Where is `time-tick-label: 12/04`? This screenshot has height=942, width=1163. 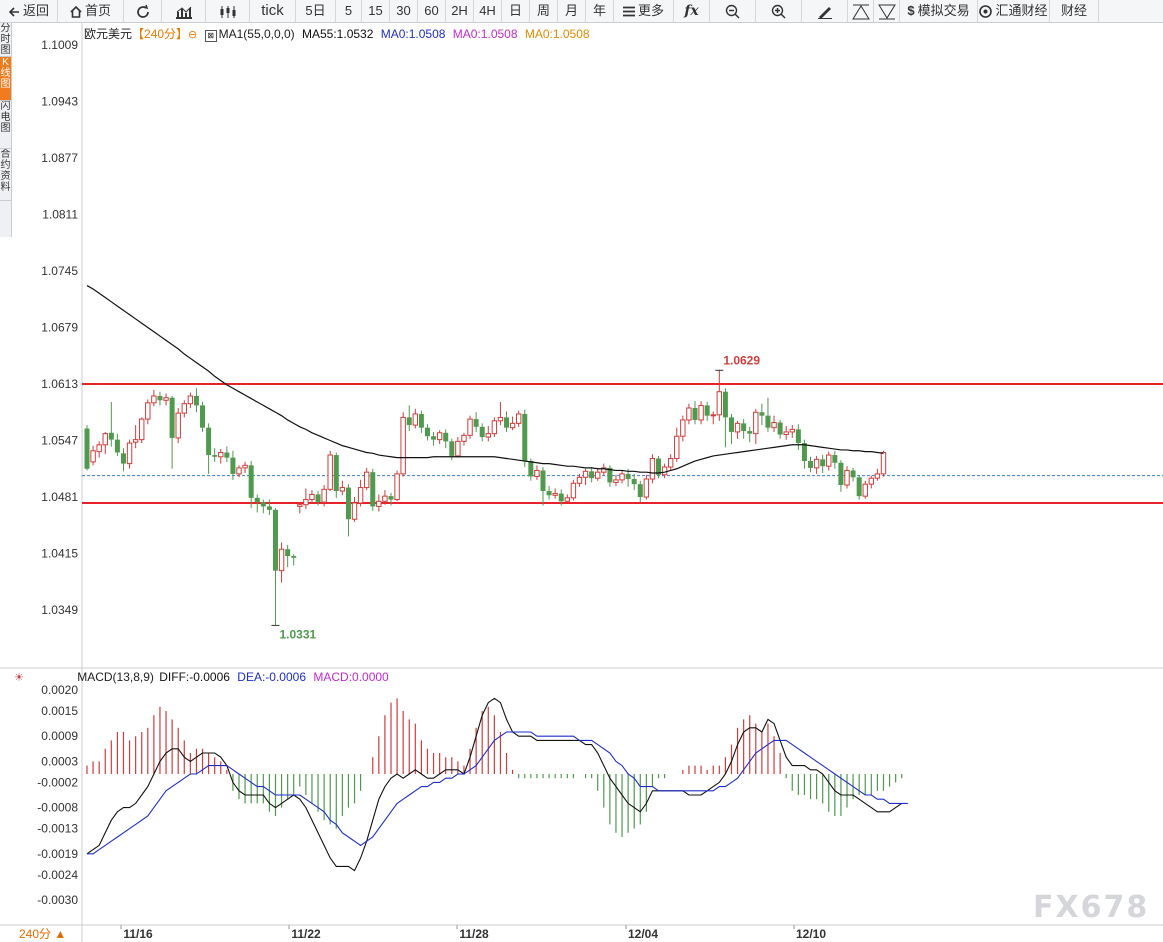
time-tick-label: 12/04 is located at coordinates (643, 934).